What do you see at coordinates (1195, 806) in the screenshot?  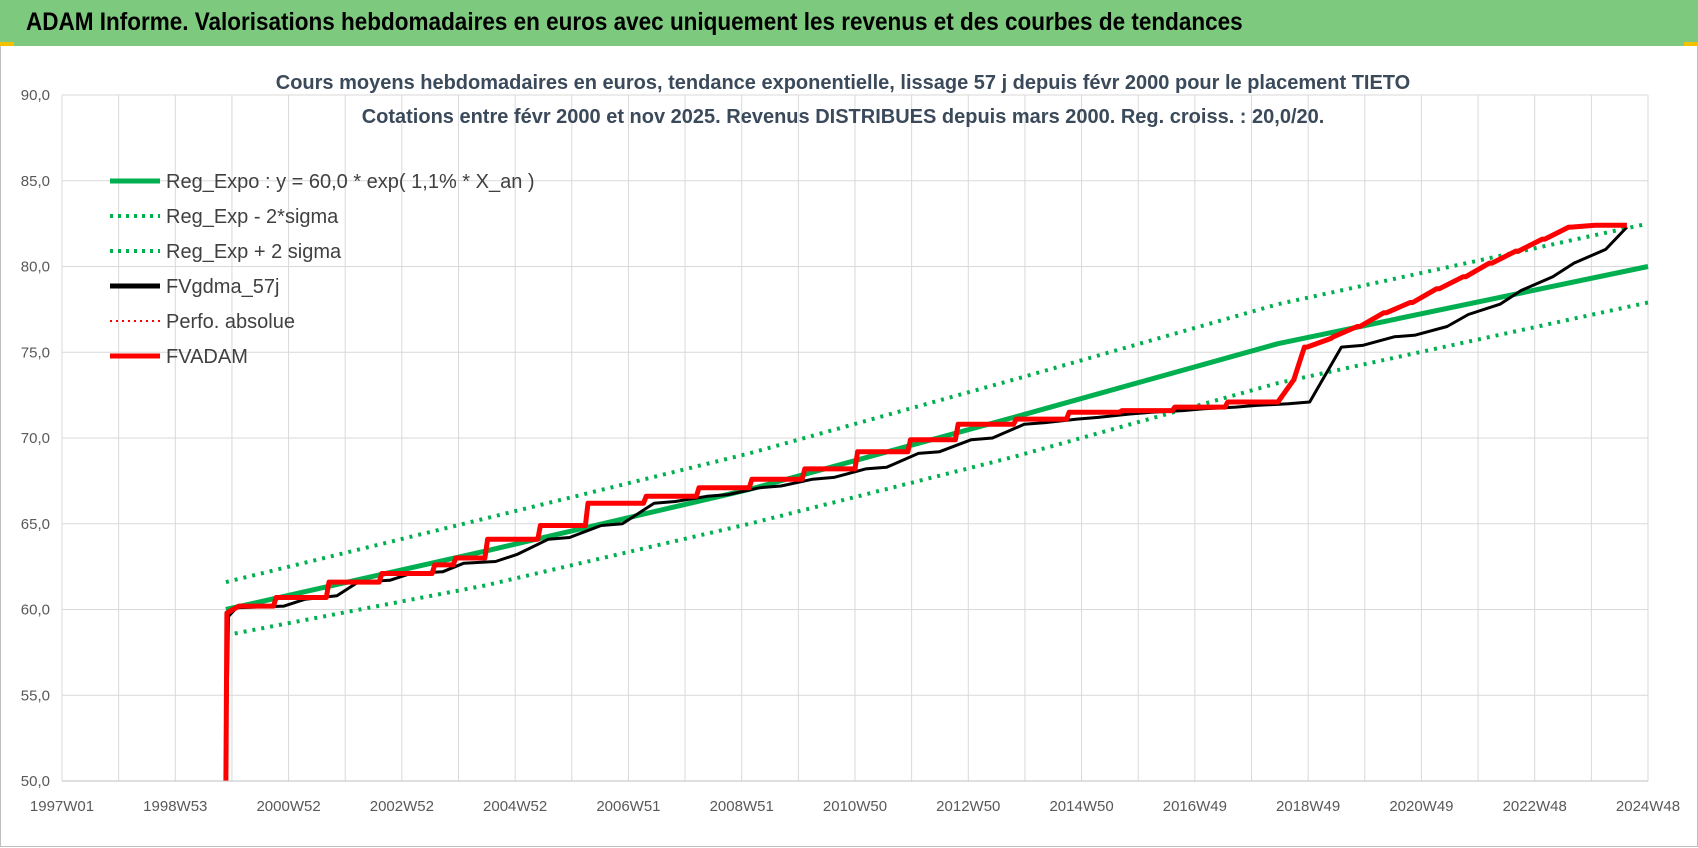 I see `x-tick-label: 2016W49` at bounding box center [1195, 806].